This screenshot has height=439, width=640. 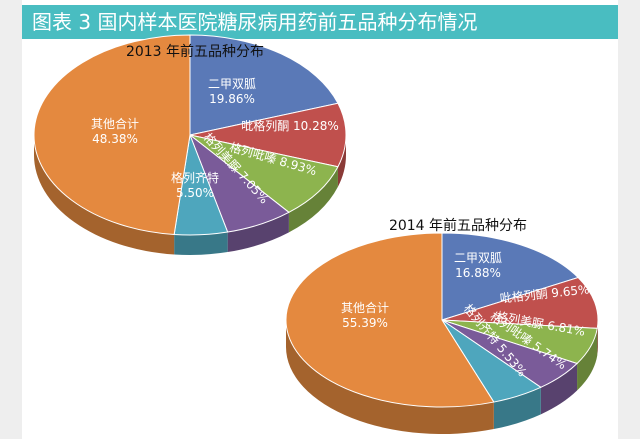 What do you see at coordinates (195, 51) in the screenshot?
I see `chart-title: 2013 年前五品种分布` at bounding box center [195, 51].